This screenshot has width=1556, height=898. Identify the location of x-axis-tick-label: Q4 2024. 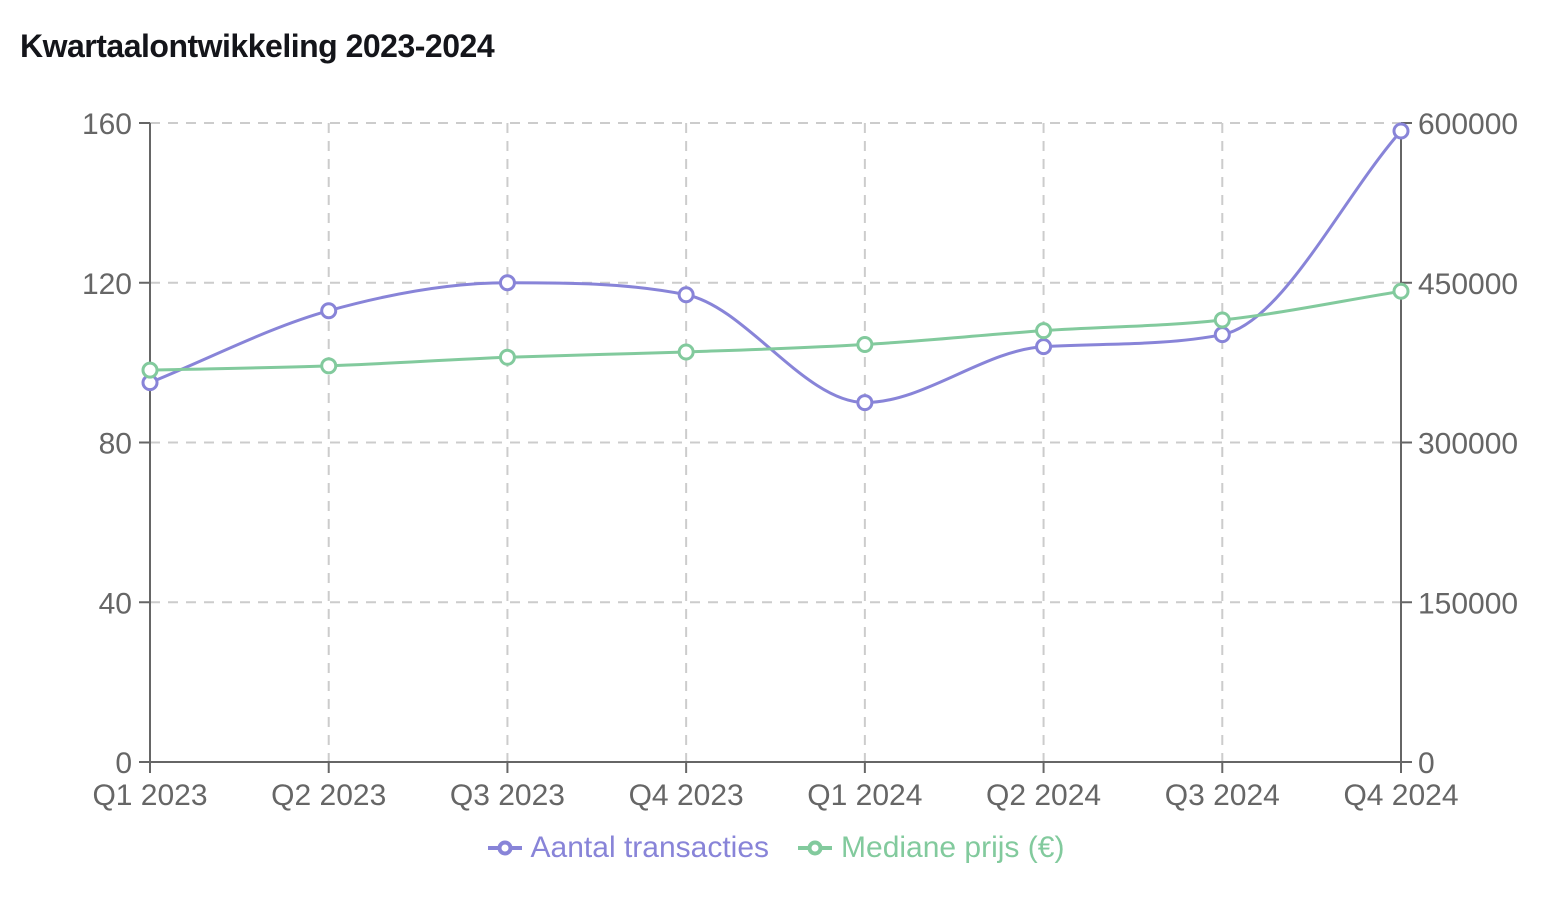
(1400, 795).